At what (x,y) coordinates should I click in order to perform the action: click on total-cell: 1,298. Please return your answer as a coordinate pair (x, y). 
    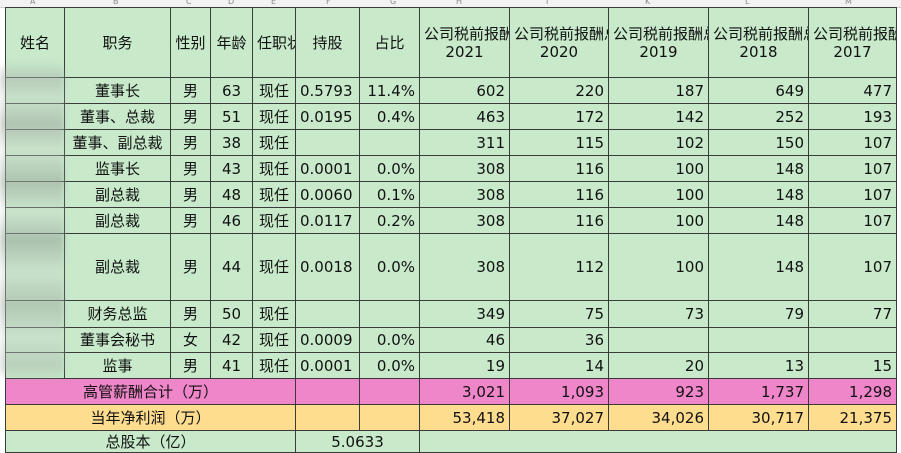
    Looking at the image, I should click on (852, 391).